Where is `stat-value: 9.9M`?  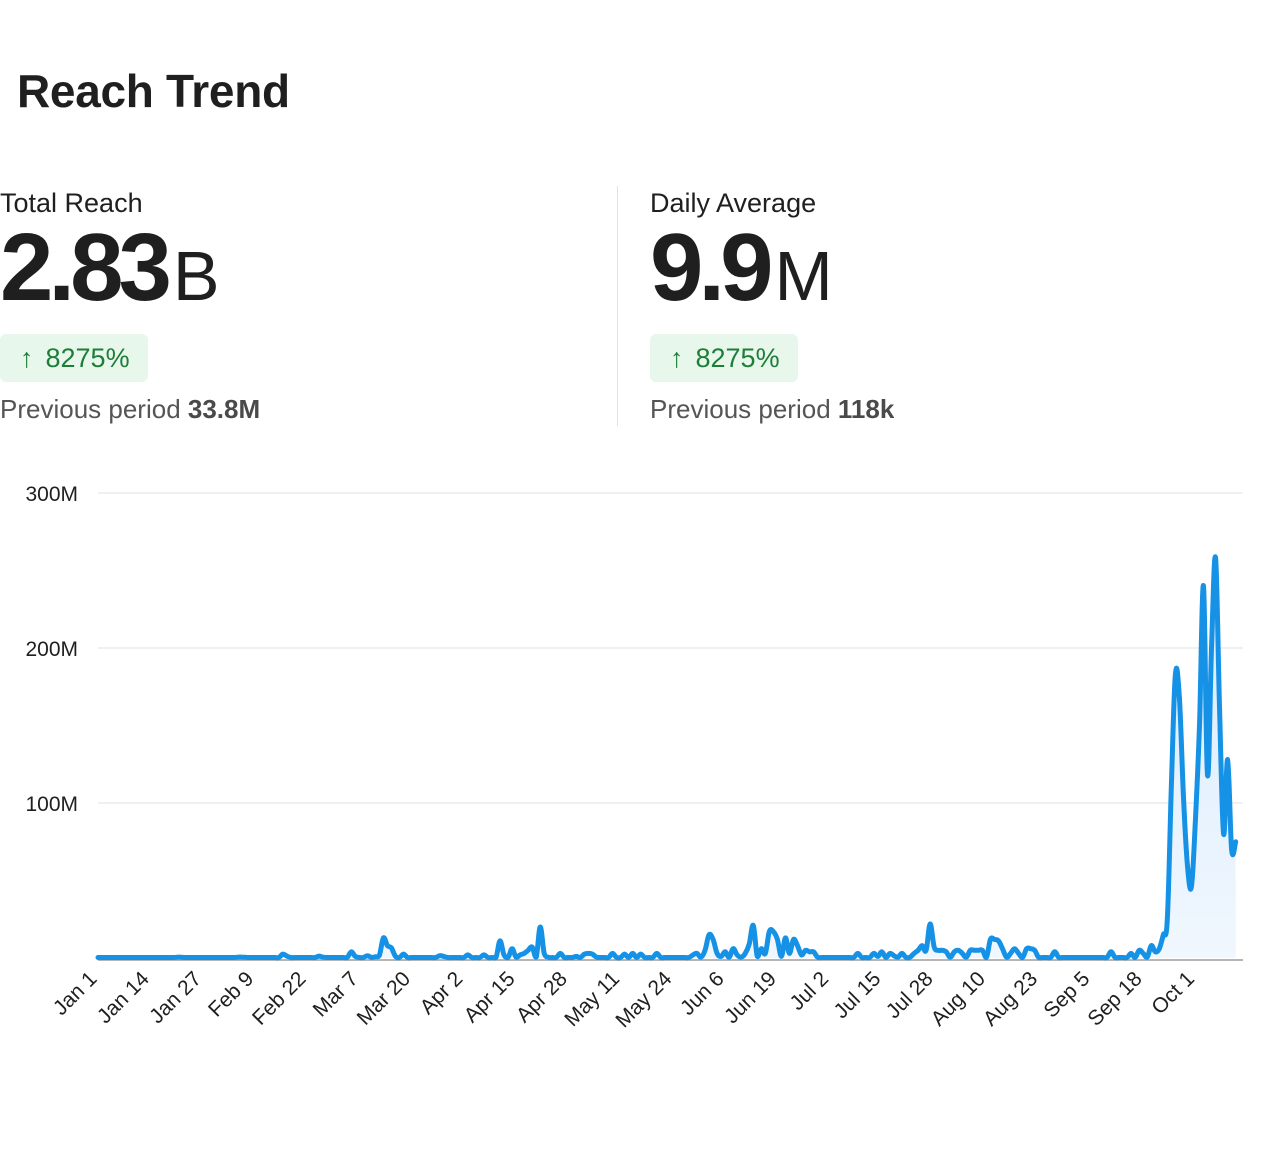 stat-value: 9.9M is located at coordinates (772, 268).